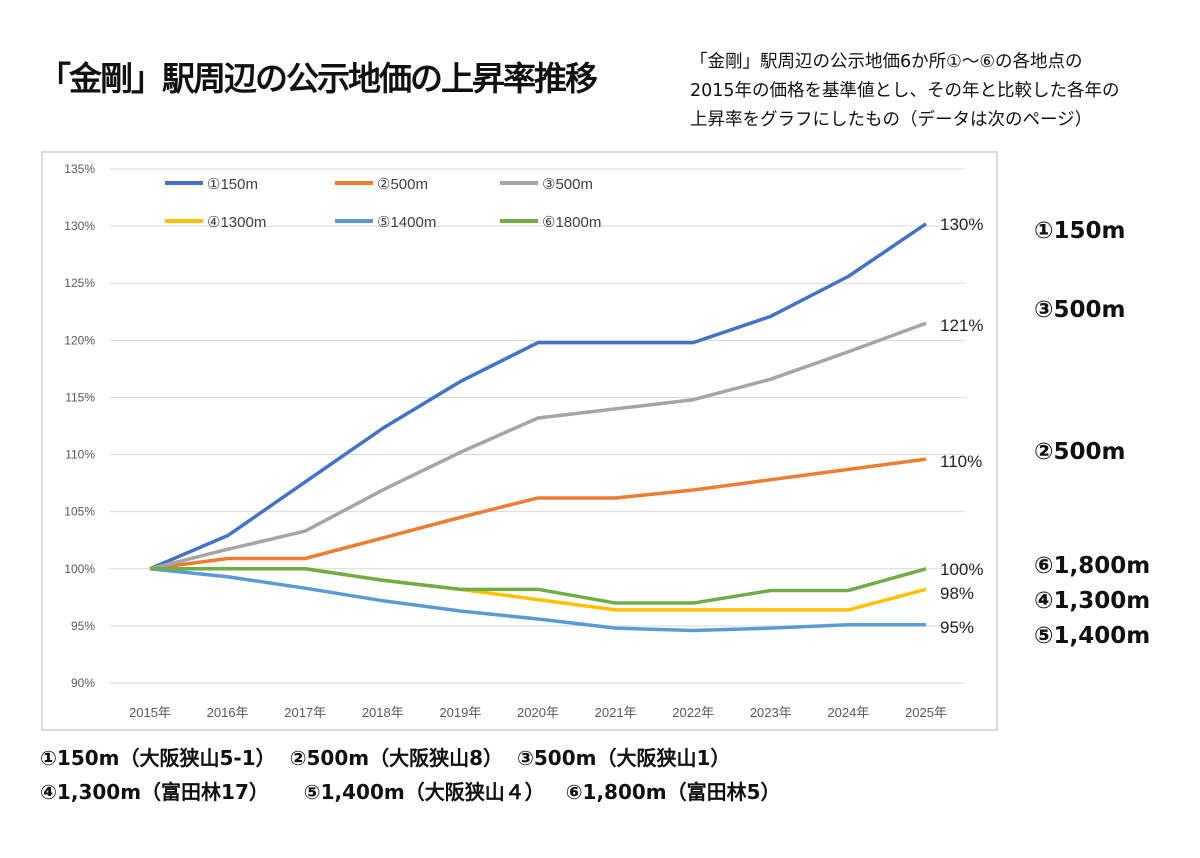  What do you see at coordinates (232, 184) in the screenshot?
I see `legend-label: ①150m` at bounding box center [232, 184].